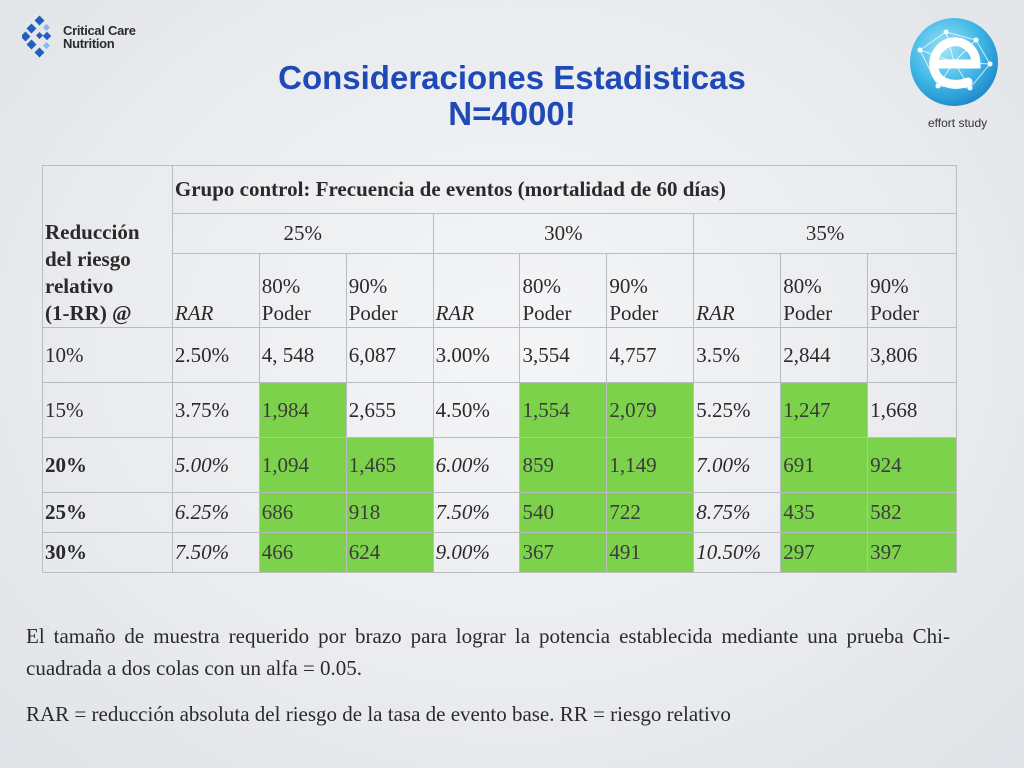  What do you see at coordinates (107, 246) in the screenshot?
I see `row-header-cell: Reducción del riesgo relativo (1-RR) @` at bounding box center [107, 246].